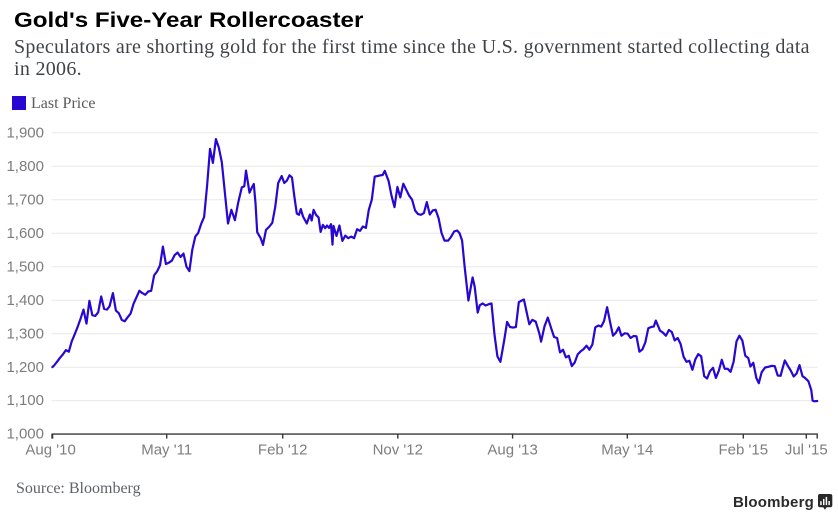 The height and width of the screenshot is (523, 838). What do you see at coordinates (25, 400) in the screenshot?
I see `svg-text: 1,100` at bounding box center [25, 400].